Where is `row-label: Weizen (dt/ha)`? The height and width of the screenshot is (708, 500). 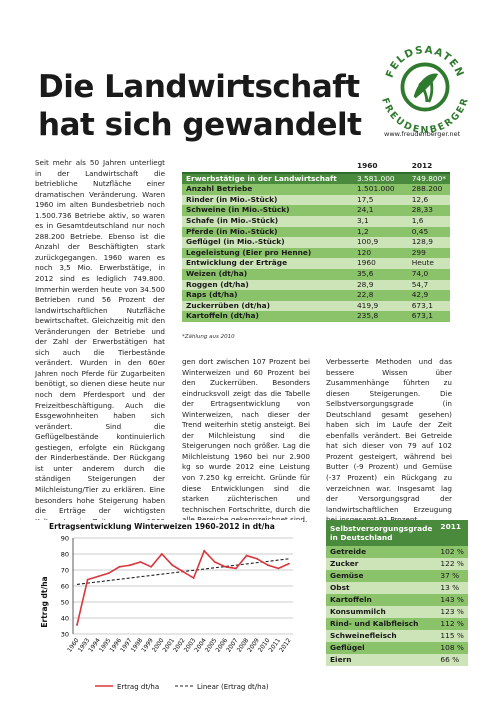 row-label: Weizen (dt/ha) is located at coordinates (267, 274).